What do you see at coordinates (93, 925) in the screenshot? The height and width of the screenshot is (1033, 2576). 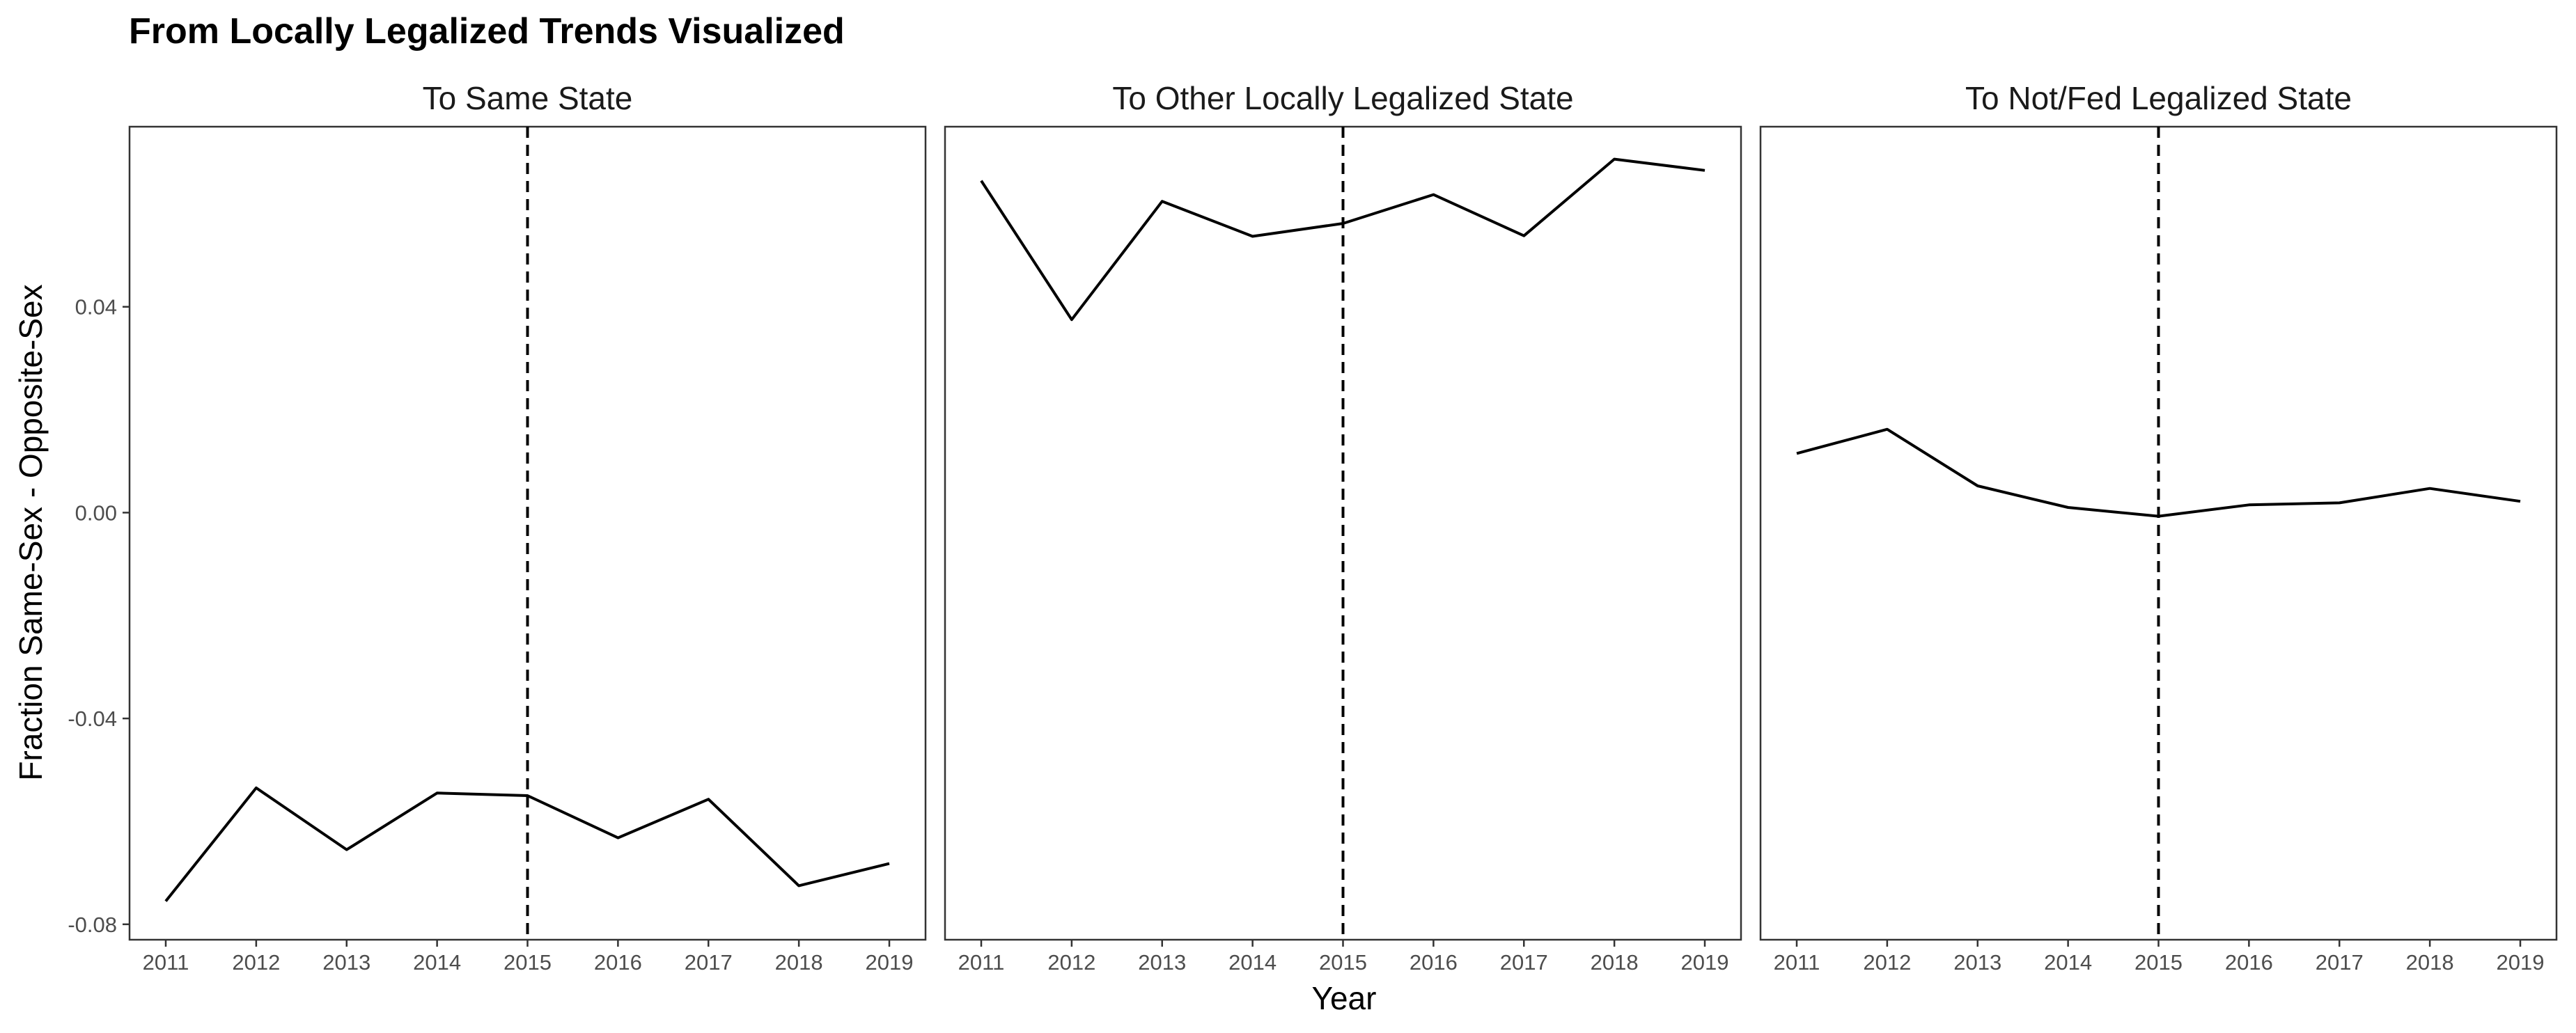 I see `y-tick-label: -0.08` at bounding box center [93, 925].